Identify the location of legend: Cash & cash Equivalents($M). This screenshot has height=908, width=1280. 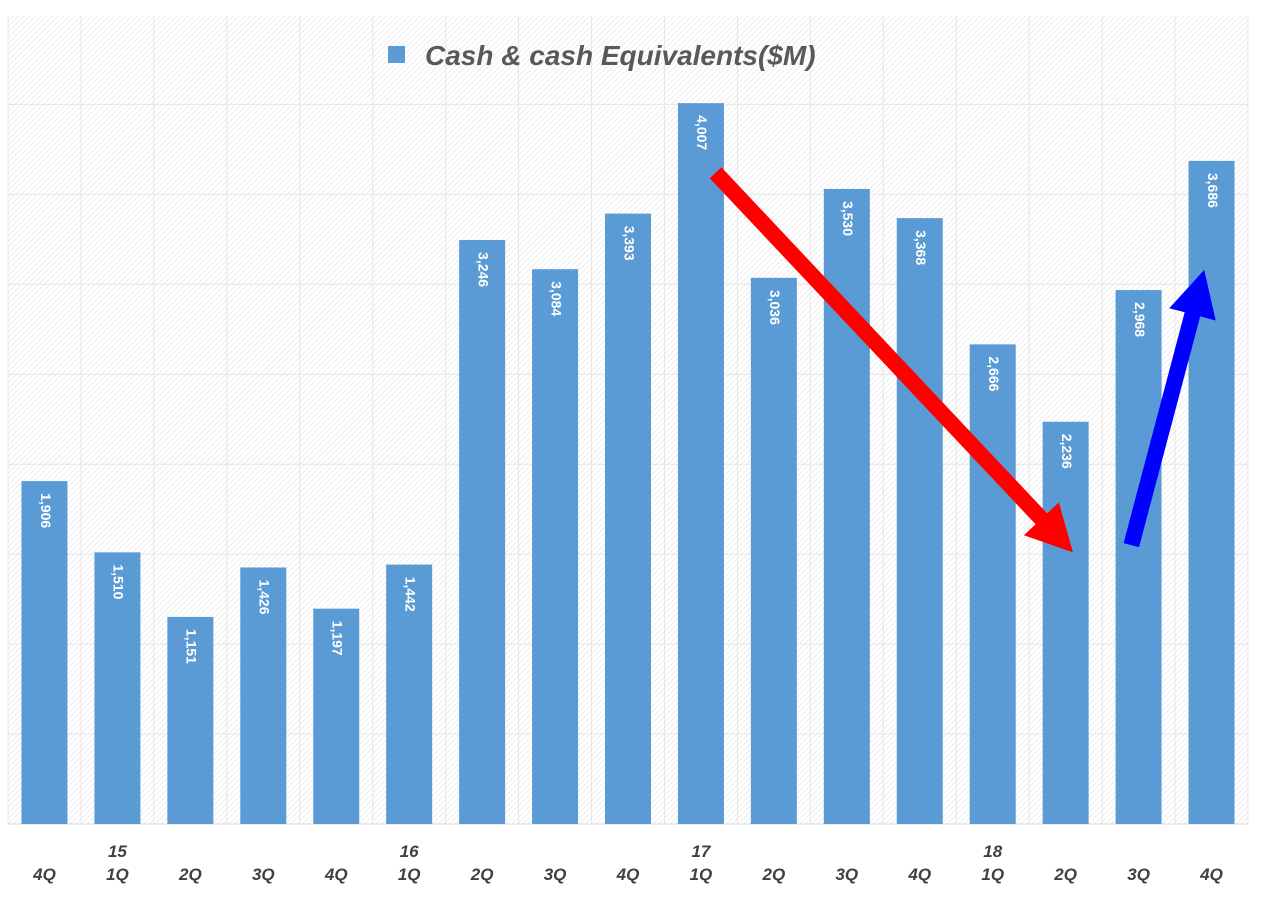
(602, 55).